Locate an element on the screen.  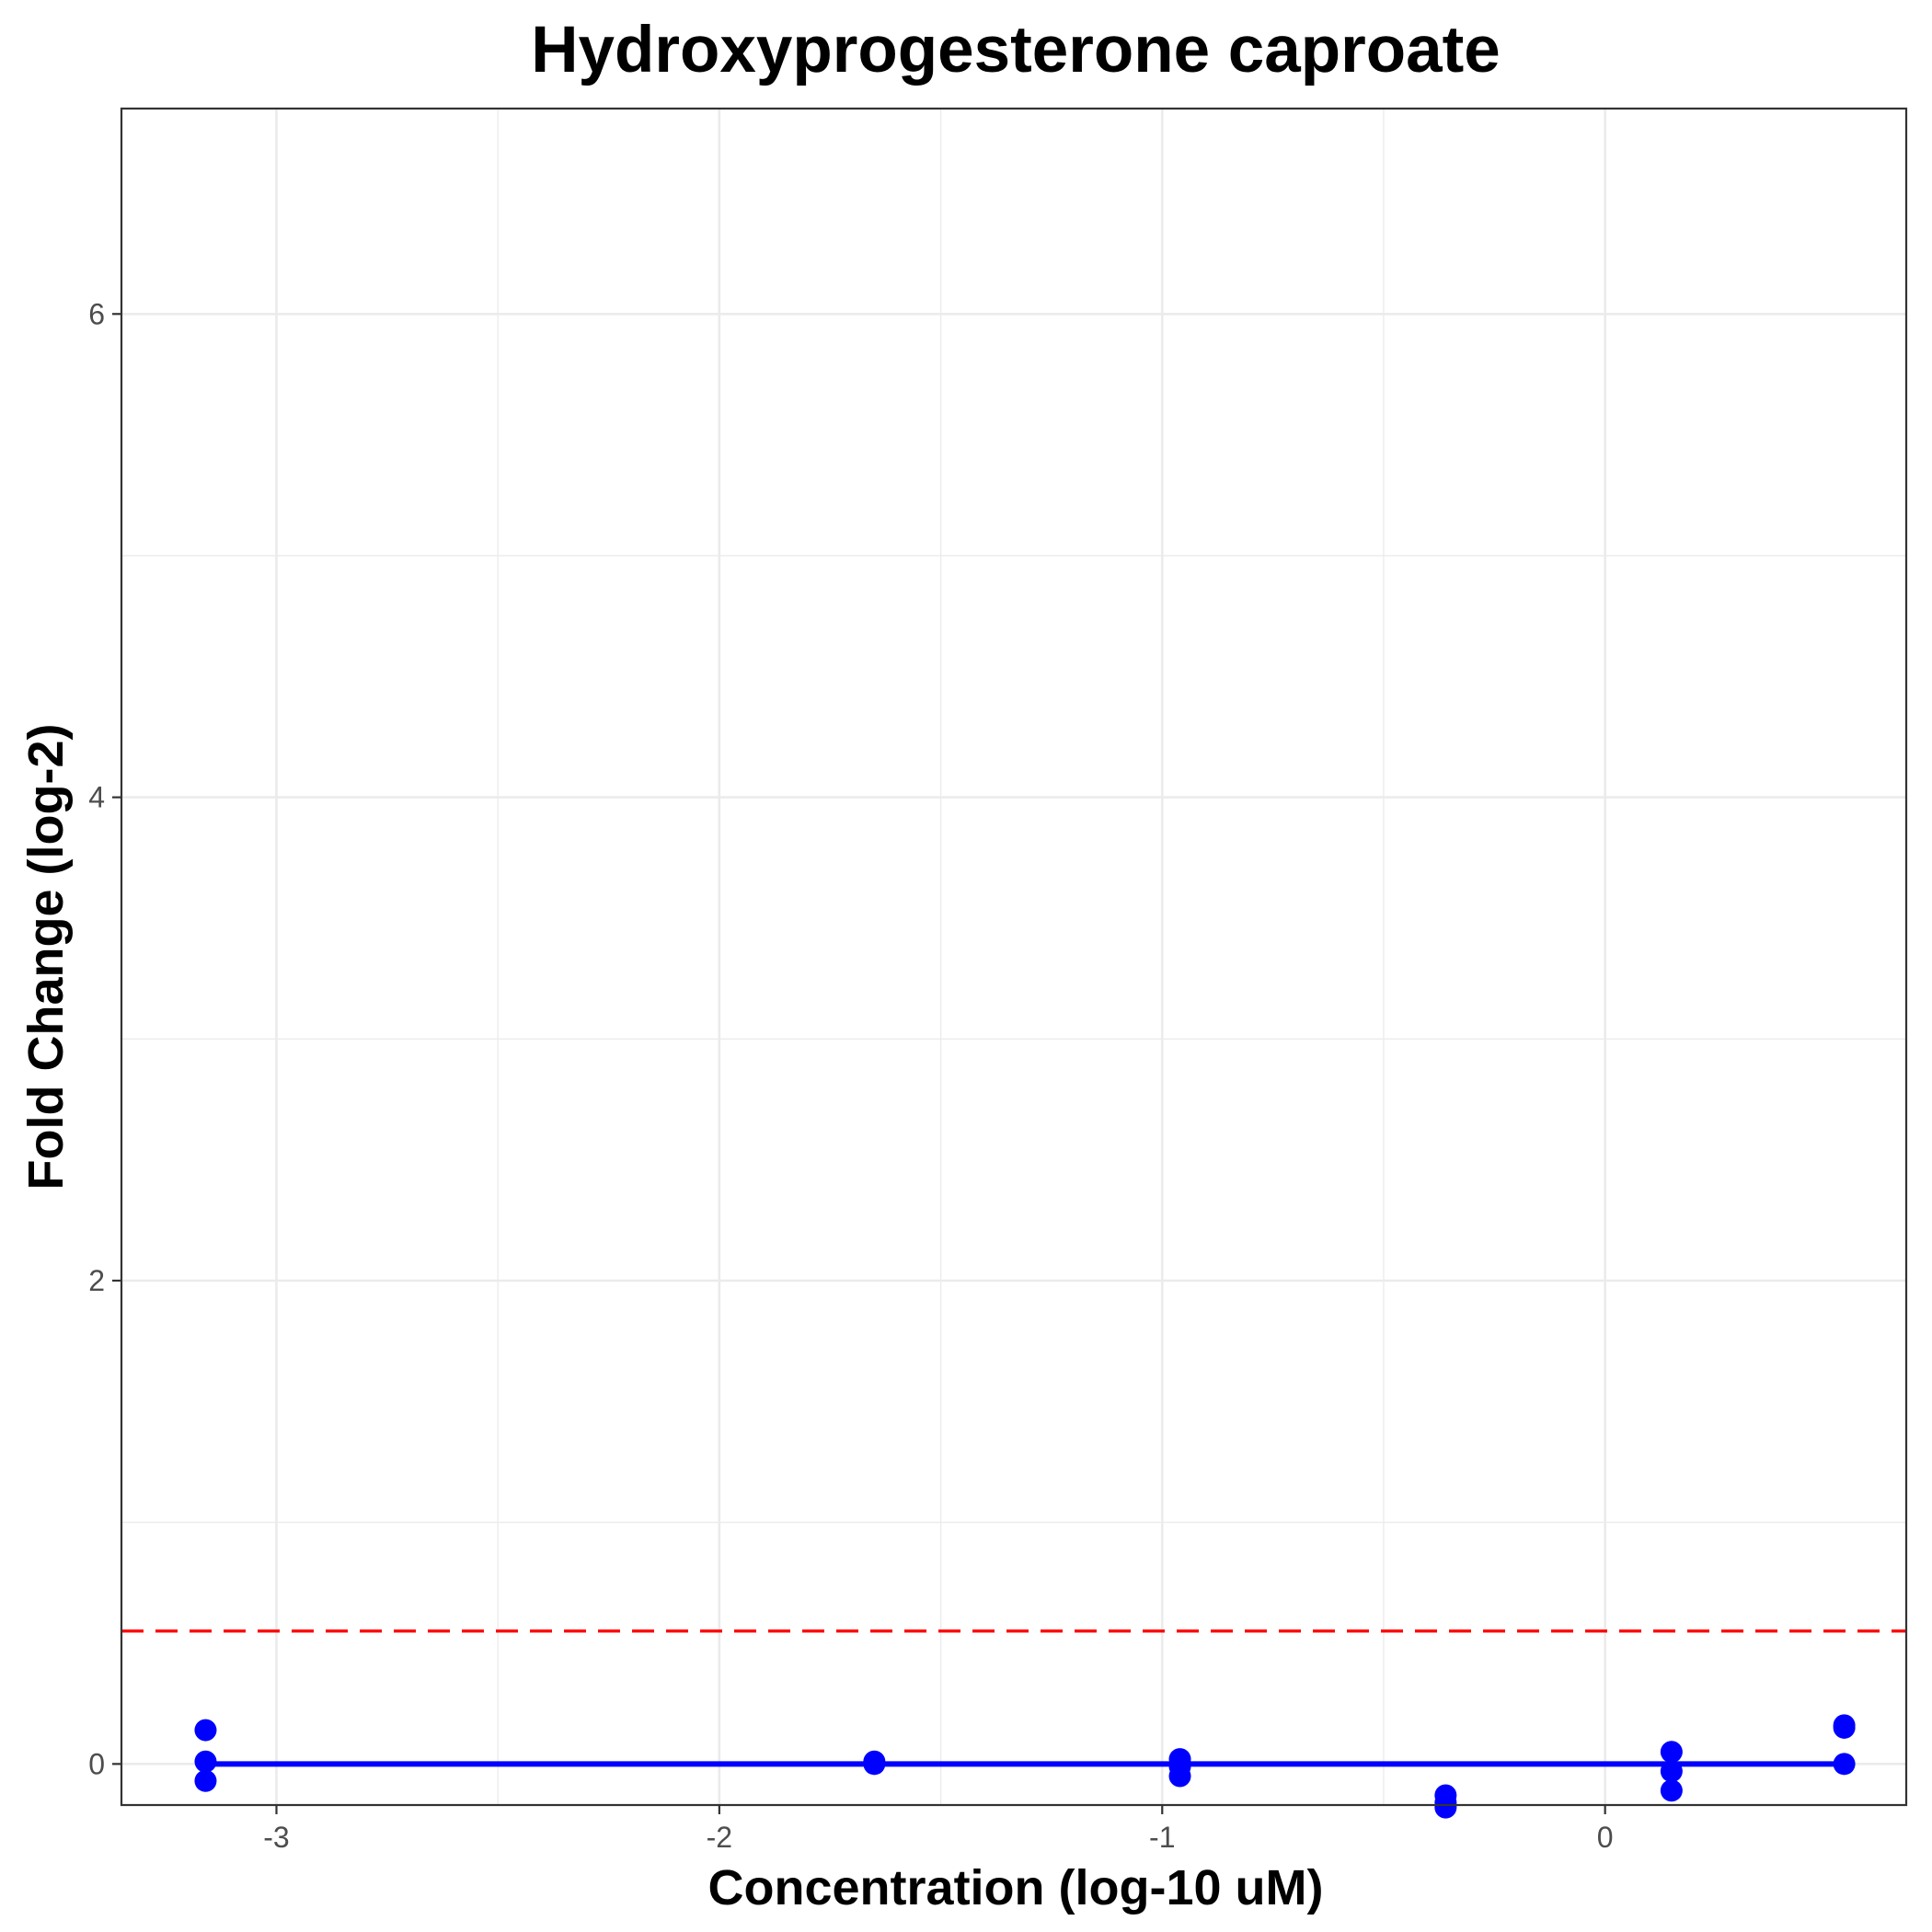
data-points is located at coordinates (1025, 1766).